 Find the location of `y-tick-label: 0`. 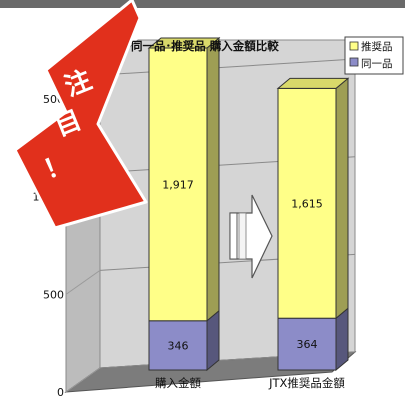

y-tick-label: 0 is located at coordinates (60, 392).